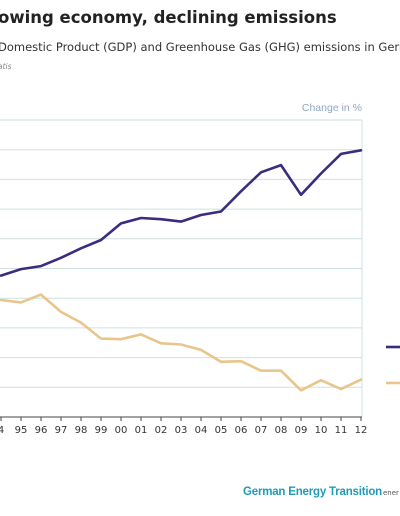  What do you see at coordinates (161, 430) in the screenshot?
I see `x-tick-label: 02` at bounding box center [161, 430].